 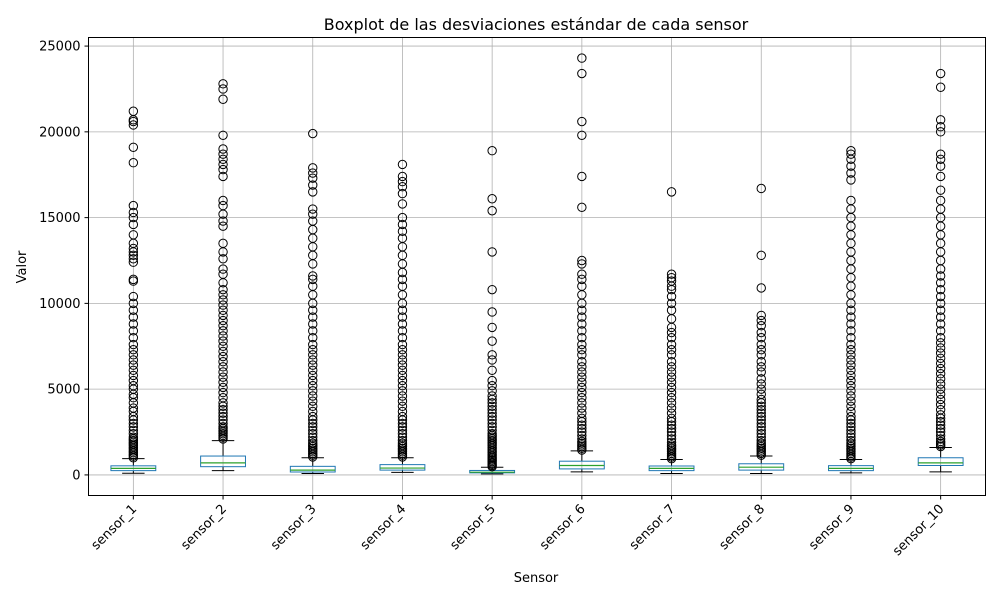 What do you see at coordinates (402, 467) in the screenshot?
I see `iqr-box` at bounding box center [402, 467].